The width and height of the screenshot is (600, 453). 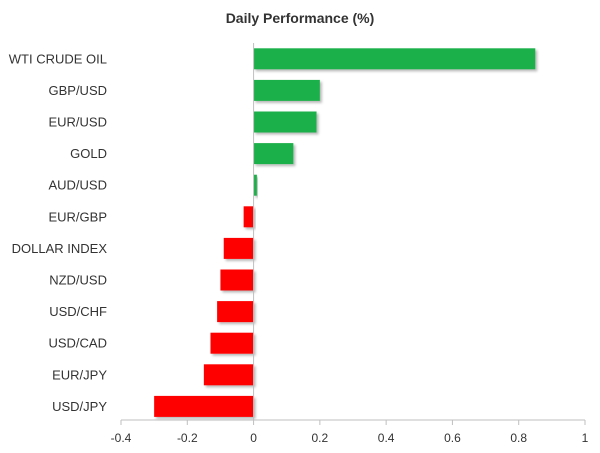 I want to click on chart-title: Daily Performance (%), so click(x=300, y=18).